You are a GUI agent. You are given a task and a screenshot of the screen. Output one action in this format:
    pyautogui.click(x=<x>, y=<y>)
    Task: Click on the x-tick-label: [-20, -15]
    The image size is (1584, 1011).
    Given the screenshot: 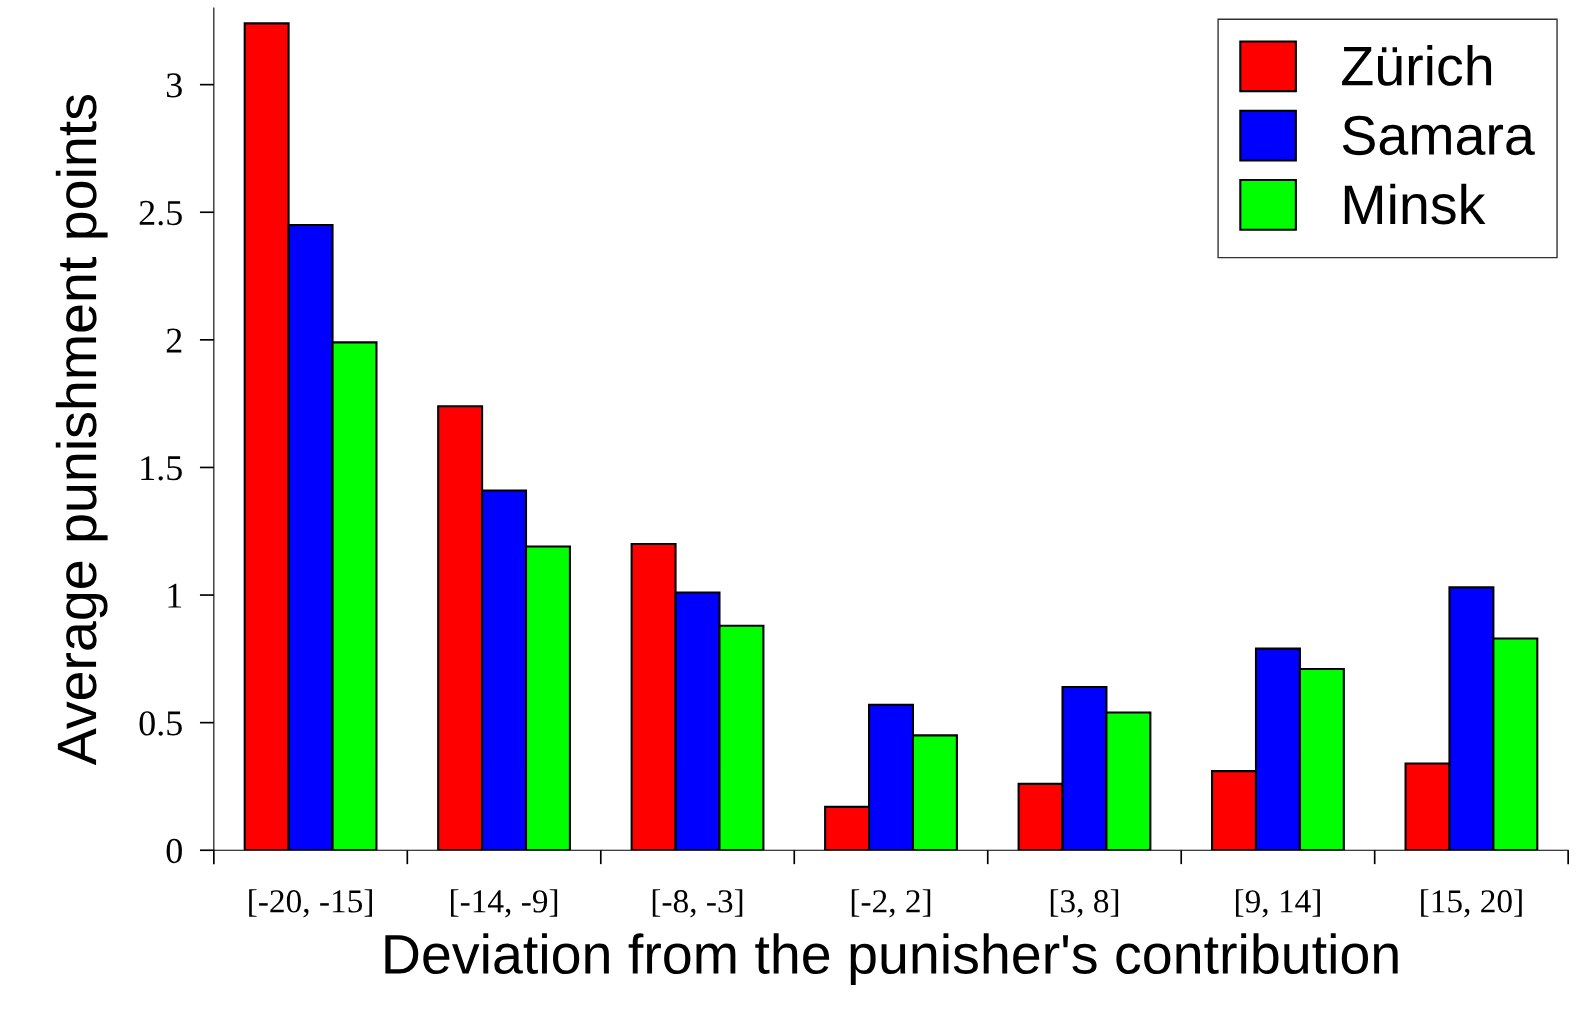 What is the action you would take?
    pyautogui.click(x=310, y=903)
    